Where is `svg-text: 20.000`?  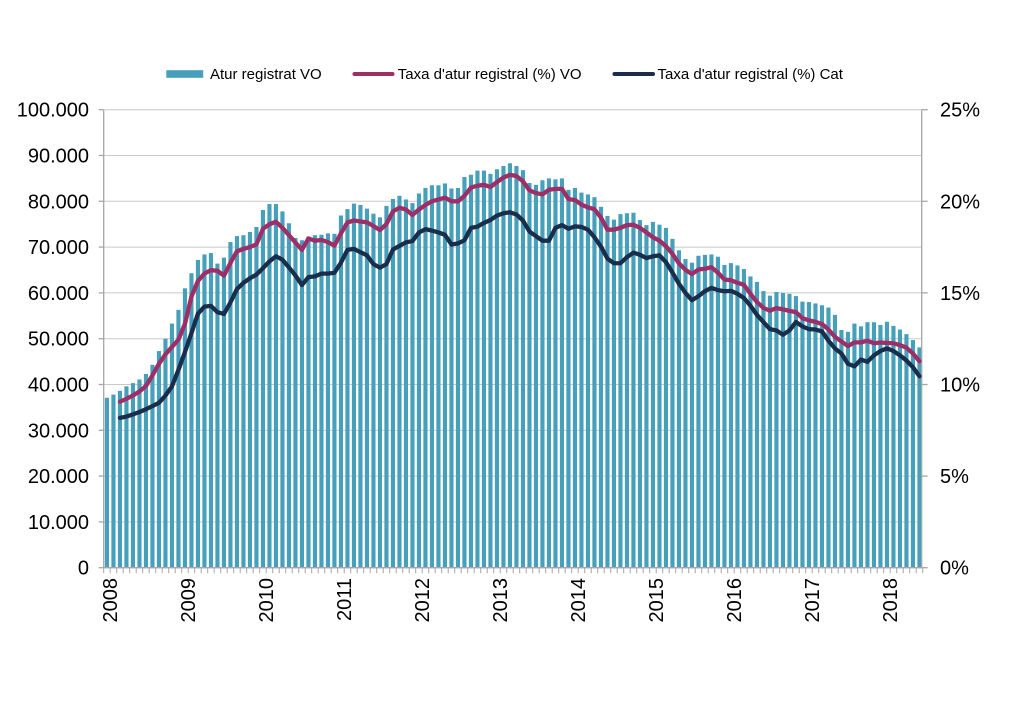
svg-text: 20.000 is located at coordinates (58, 477).